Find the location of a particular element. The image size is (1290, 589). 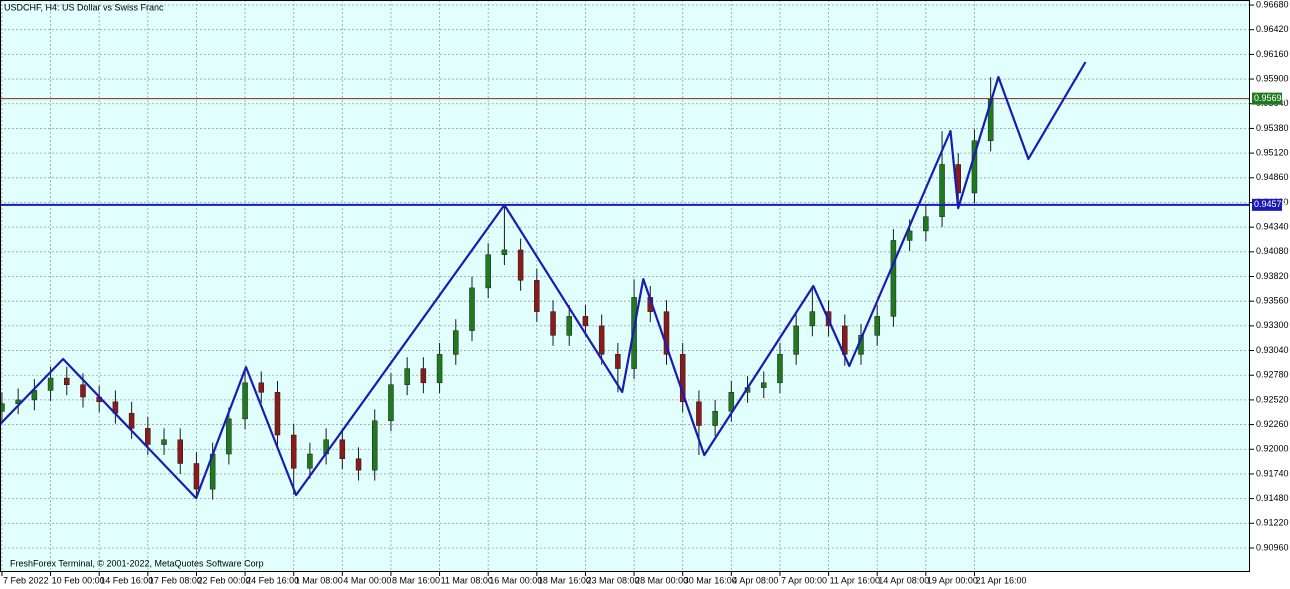

x-tick-label: 24 Feb 16:00 is located at coordinates (272, 580).